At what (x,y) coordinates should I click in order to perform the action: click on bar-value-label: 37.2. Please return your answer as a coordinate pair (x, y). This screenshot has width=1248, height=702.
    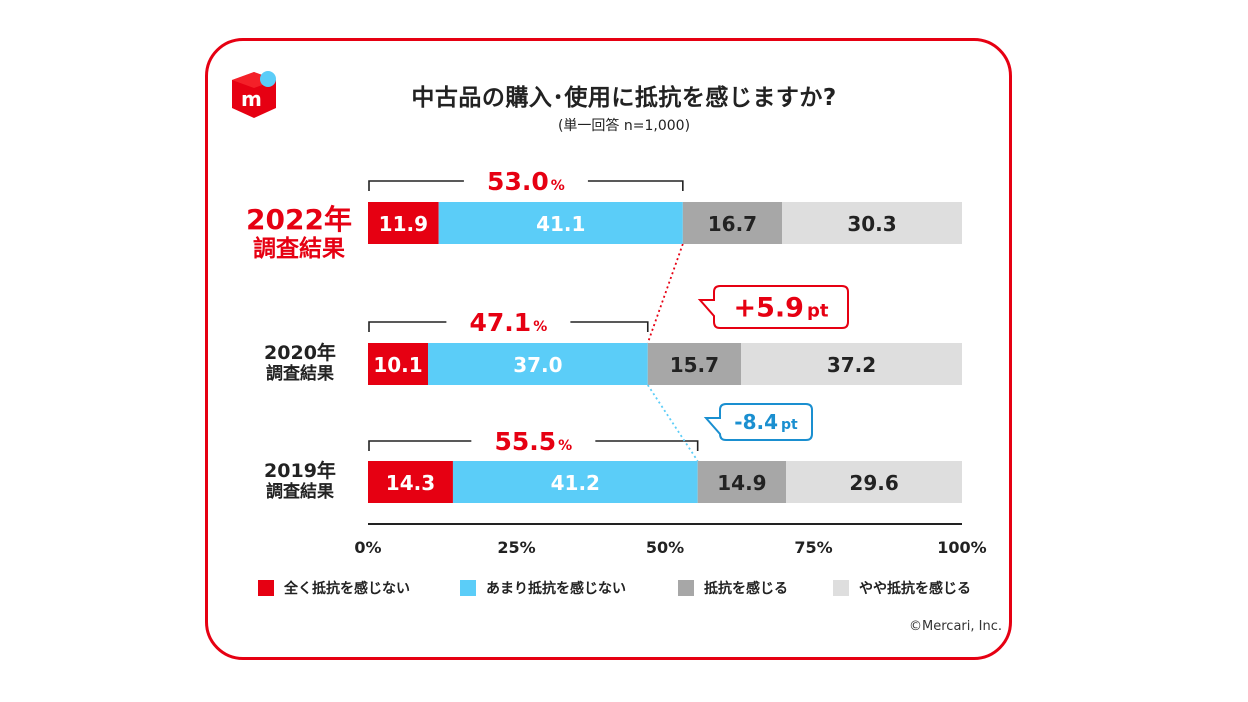
    Looking at the image, I should click on (851, 365).